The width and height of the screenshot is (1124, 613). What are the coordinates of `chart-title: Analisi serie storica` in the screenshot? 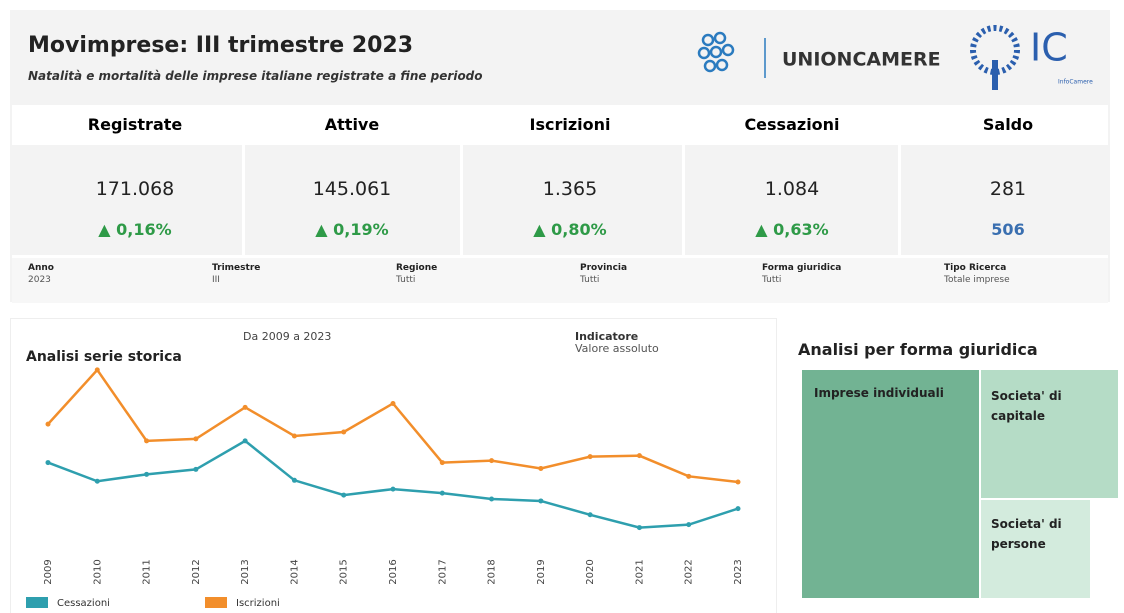 It's located at (104, 357).